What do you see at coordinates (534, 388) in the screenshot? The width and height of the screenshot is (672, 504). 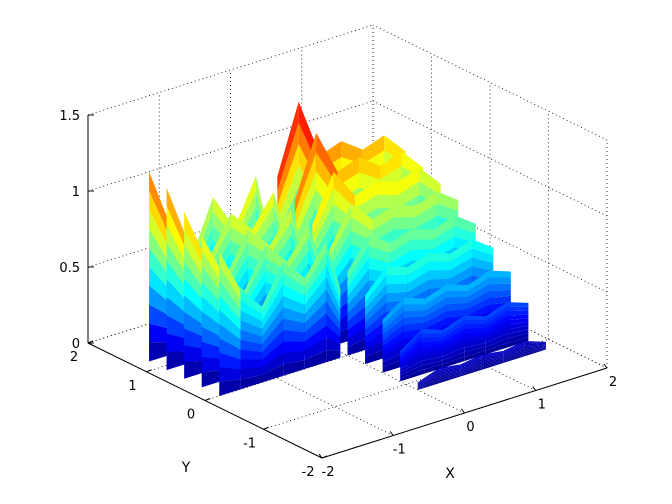 I see `x-tick-mark` at bounding box center [534, 388].